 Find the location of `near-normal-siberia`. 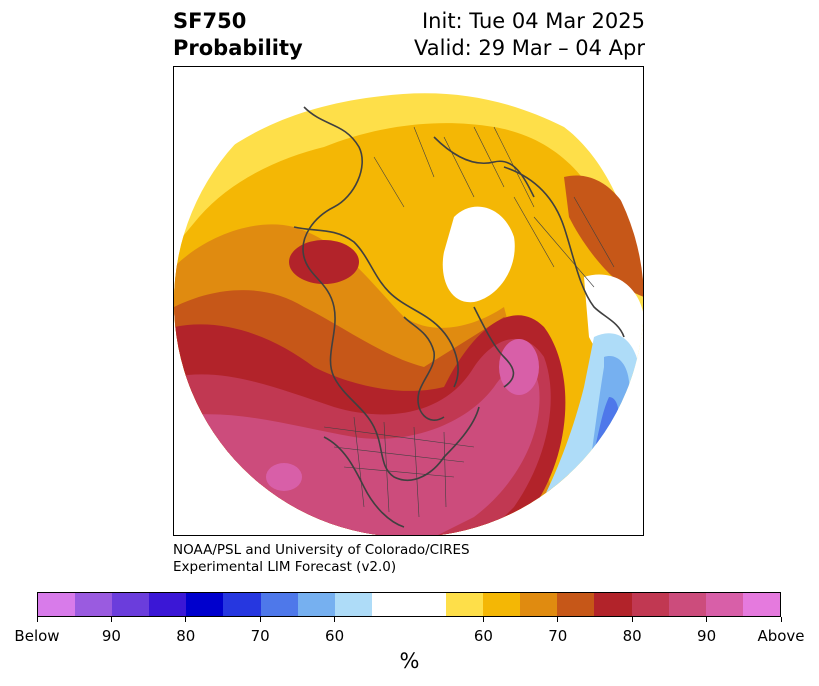

near-normal-siberia is located at coordinates (478, 254).